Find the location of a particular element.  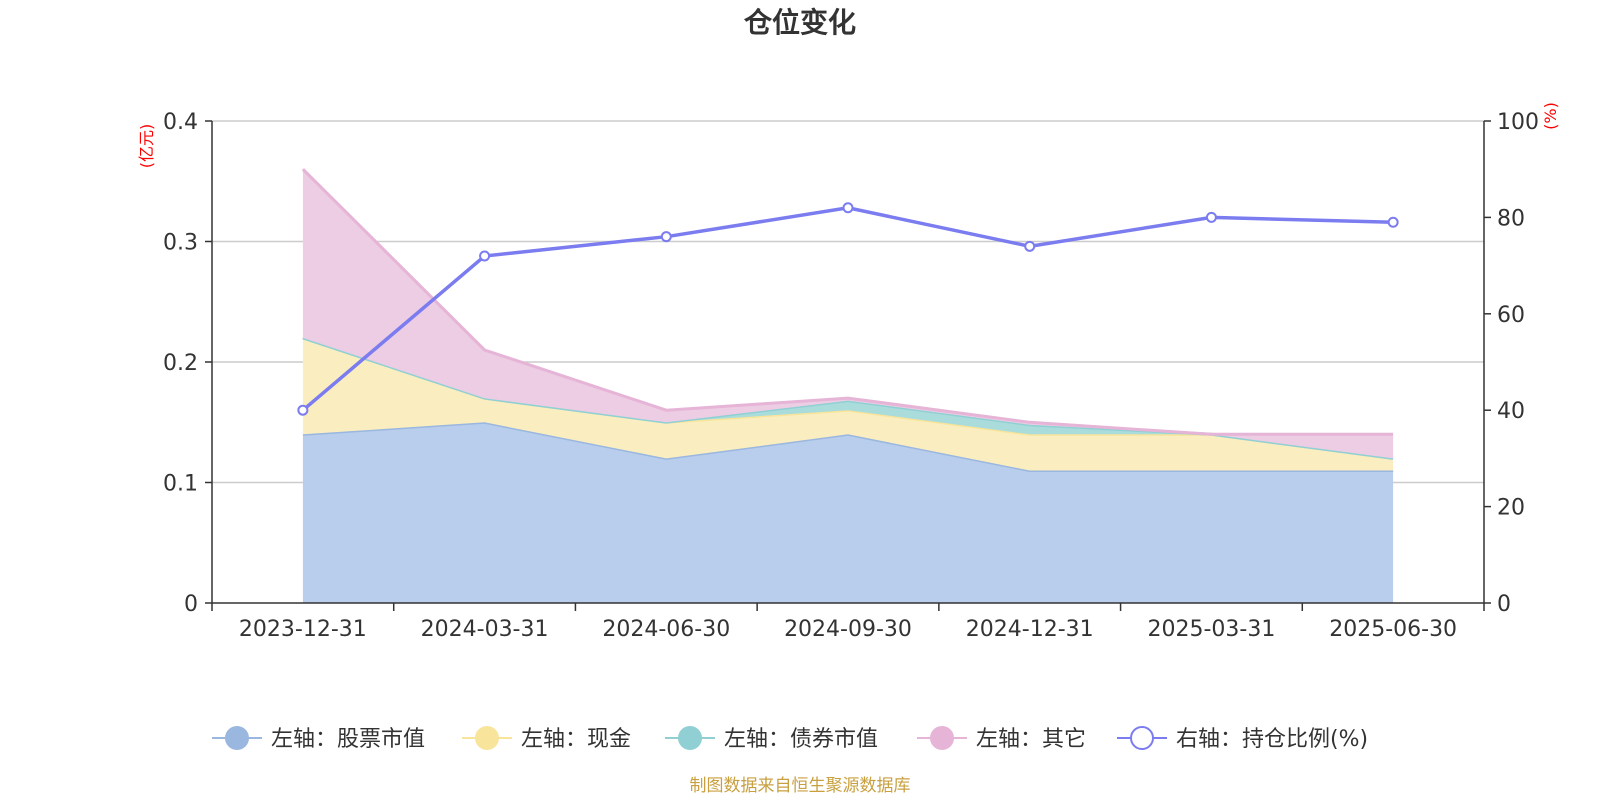

legend: 左轴：股票市值 左轴：现金 左轴：债券市值 左轴：其它 右轴：持仓比例(%) is located at coordinates (790, 739).